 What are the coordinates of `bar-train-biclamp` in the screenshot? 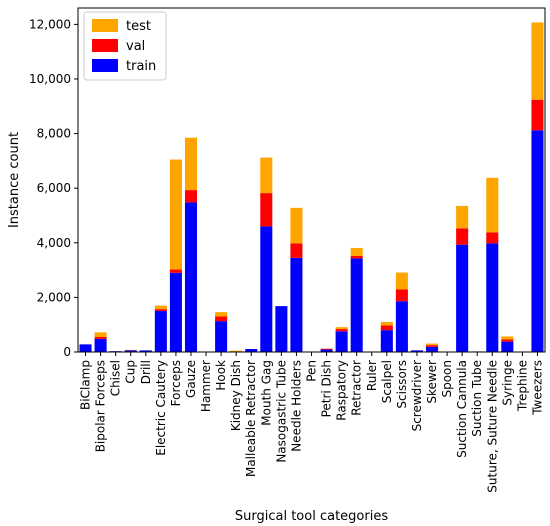 It's located at (85, 348).